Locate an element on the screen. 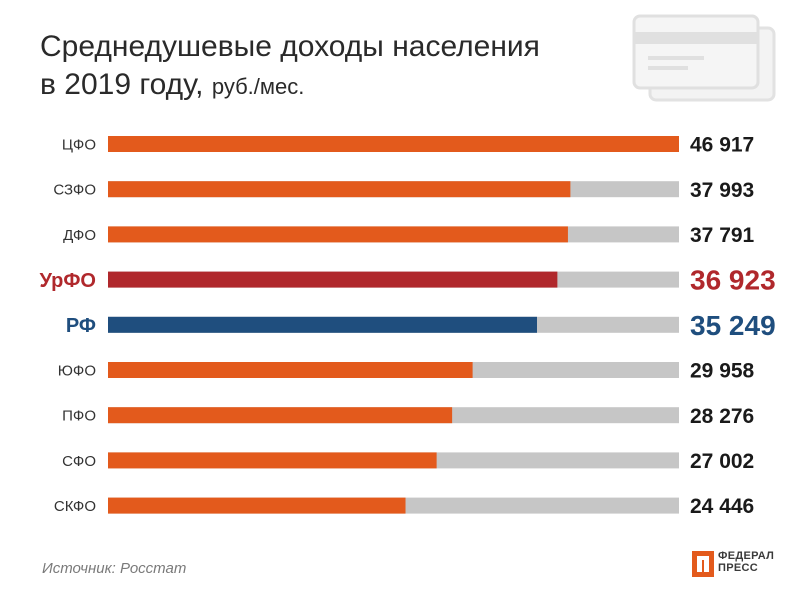 Image resolution: width=800 pixels, height=602 pixels. value-label-rf: 35 249 is located at coordinates (733, 325).